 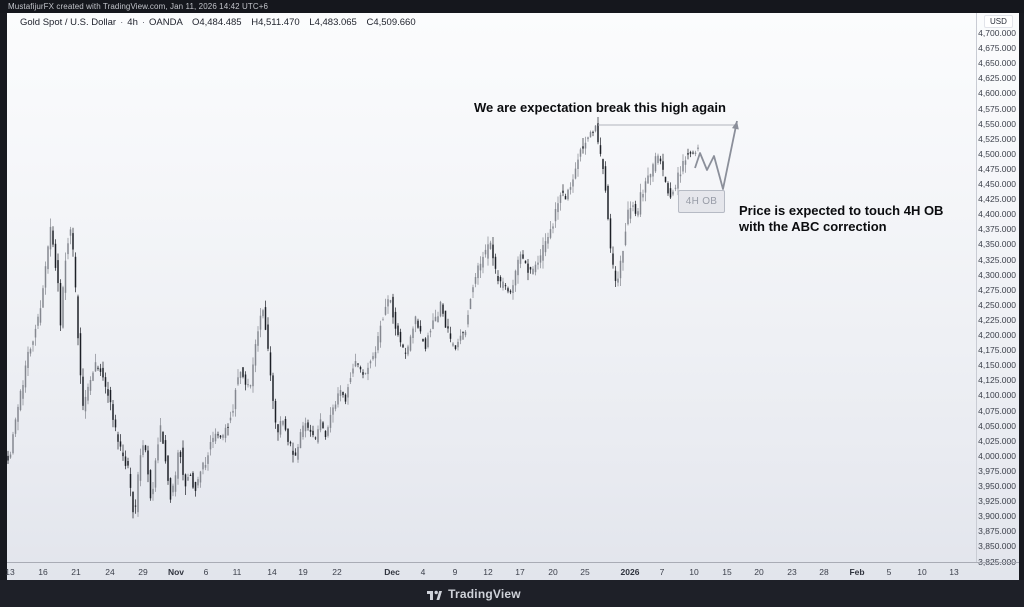 I want to click on price-tick-label: 3,875.000, so click(x=997, y=531).